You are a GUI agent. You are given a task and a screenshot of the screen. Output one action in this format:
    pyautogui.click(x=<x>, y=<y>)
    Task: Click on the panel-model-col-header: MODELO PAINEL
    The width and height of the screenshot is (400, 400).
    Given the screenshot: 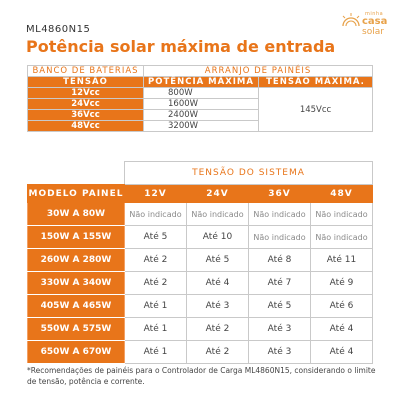 What is the action you would take?
    pyautogui.click(x=76, y=193)
    